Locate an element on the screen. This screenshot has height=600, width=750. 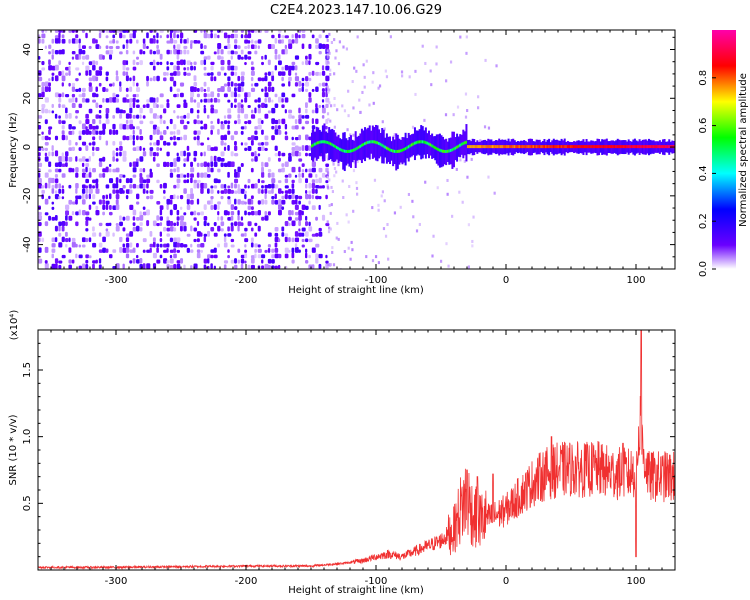
y-tick-label: 1.5 is located at coordinates (27, 370).